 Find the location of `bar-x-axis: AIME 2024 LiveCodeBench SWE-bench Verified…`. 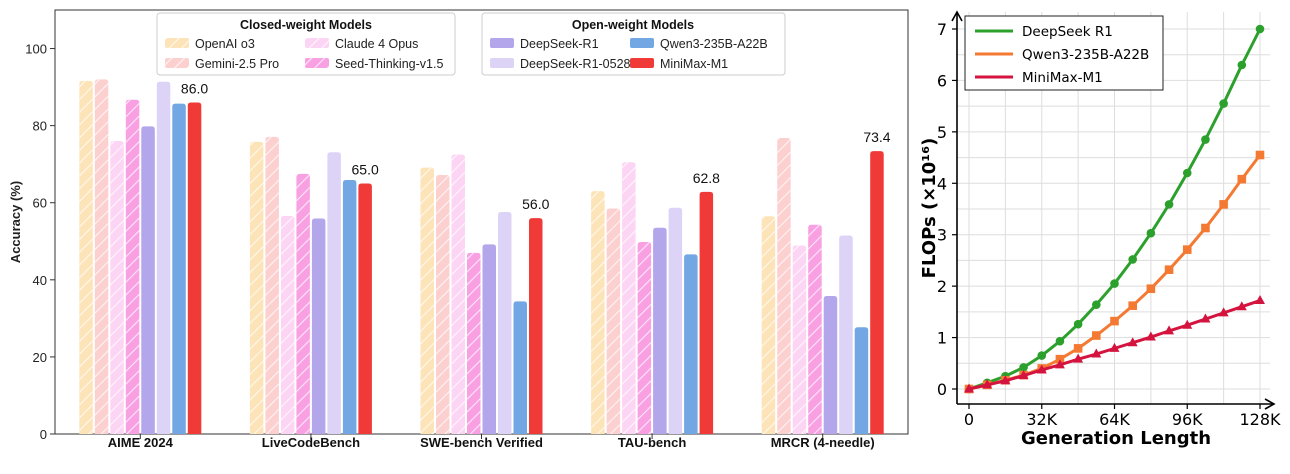

bar-x-axis: AIME 2024 LiveCodeBench SWE-bench Verified… is located at coordinates (491, 442).